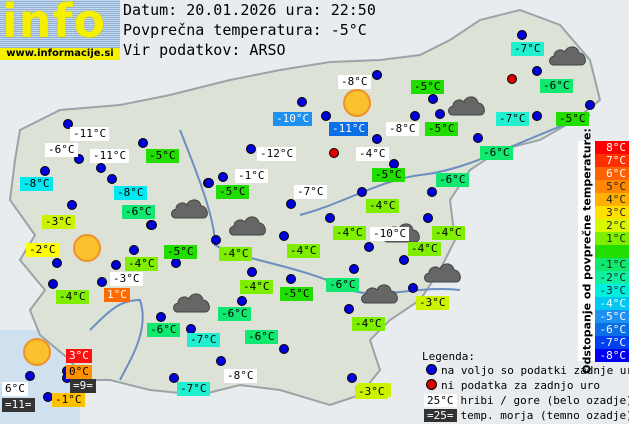  What do you see at coordinates (83, 386) in the screenshot?
I see `temperature-label: =9=` at bounding box center [83, 386].